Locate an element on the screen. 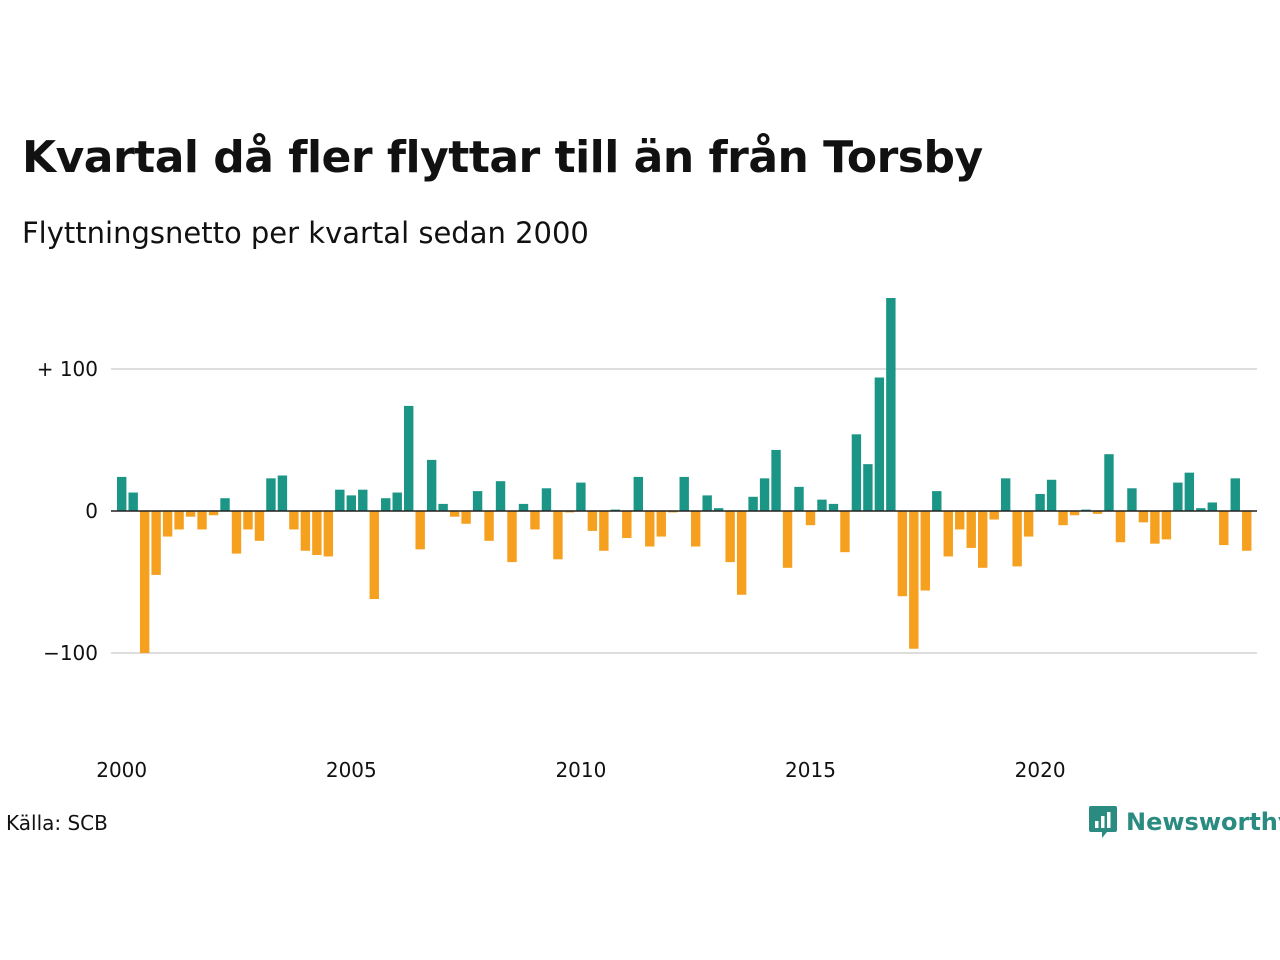 This screenshot has height=960, width=1280. x-tick-label: 2010 is located at coordinates (580, 770).